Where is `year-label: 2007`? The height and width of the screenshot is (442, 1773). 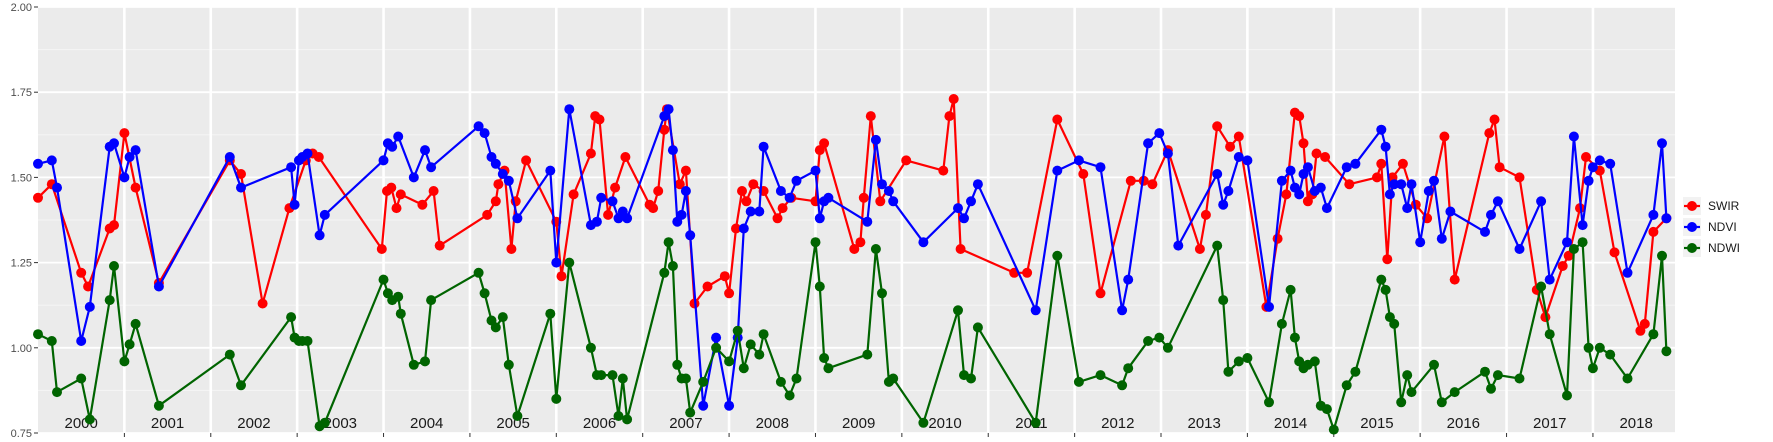
year-label: 2007 is located at coordinates (685, 423).